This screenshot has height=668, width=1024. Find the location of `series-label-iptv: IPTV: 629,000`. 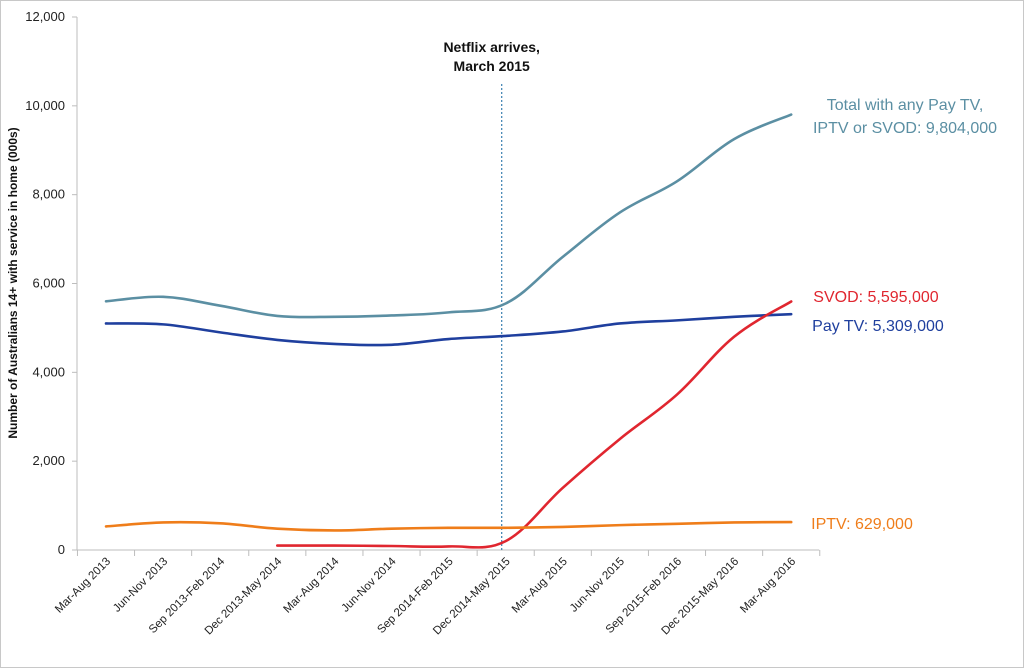

series-label-iptv: IPTV: 629,000 is located at coordinates (862, 524).